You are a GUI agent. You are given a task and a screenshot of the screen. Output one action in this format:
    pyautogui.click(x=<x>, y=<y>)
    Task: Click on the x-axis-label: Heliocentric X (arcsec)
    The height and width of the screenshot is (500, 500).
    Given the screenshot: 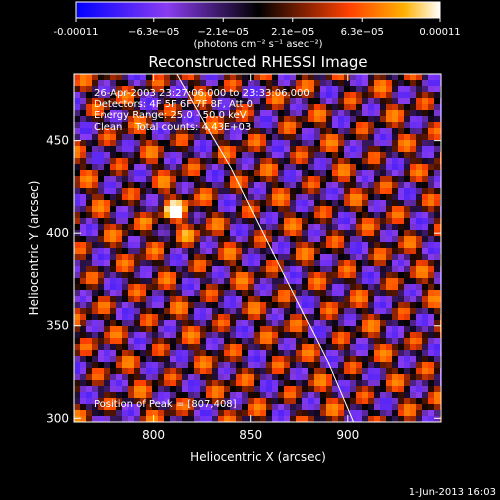 What is the action you would take?
    pyautogui.click(x=258, y=457)
    